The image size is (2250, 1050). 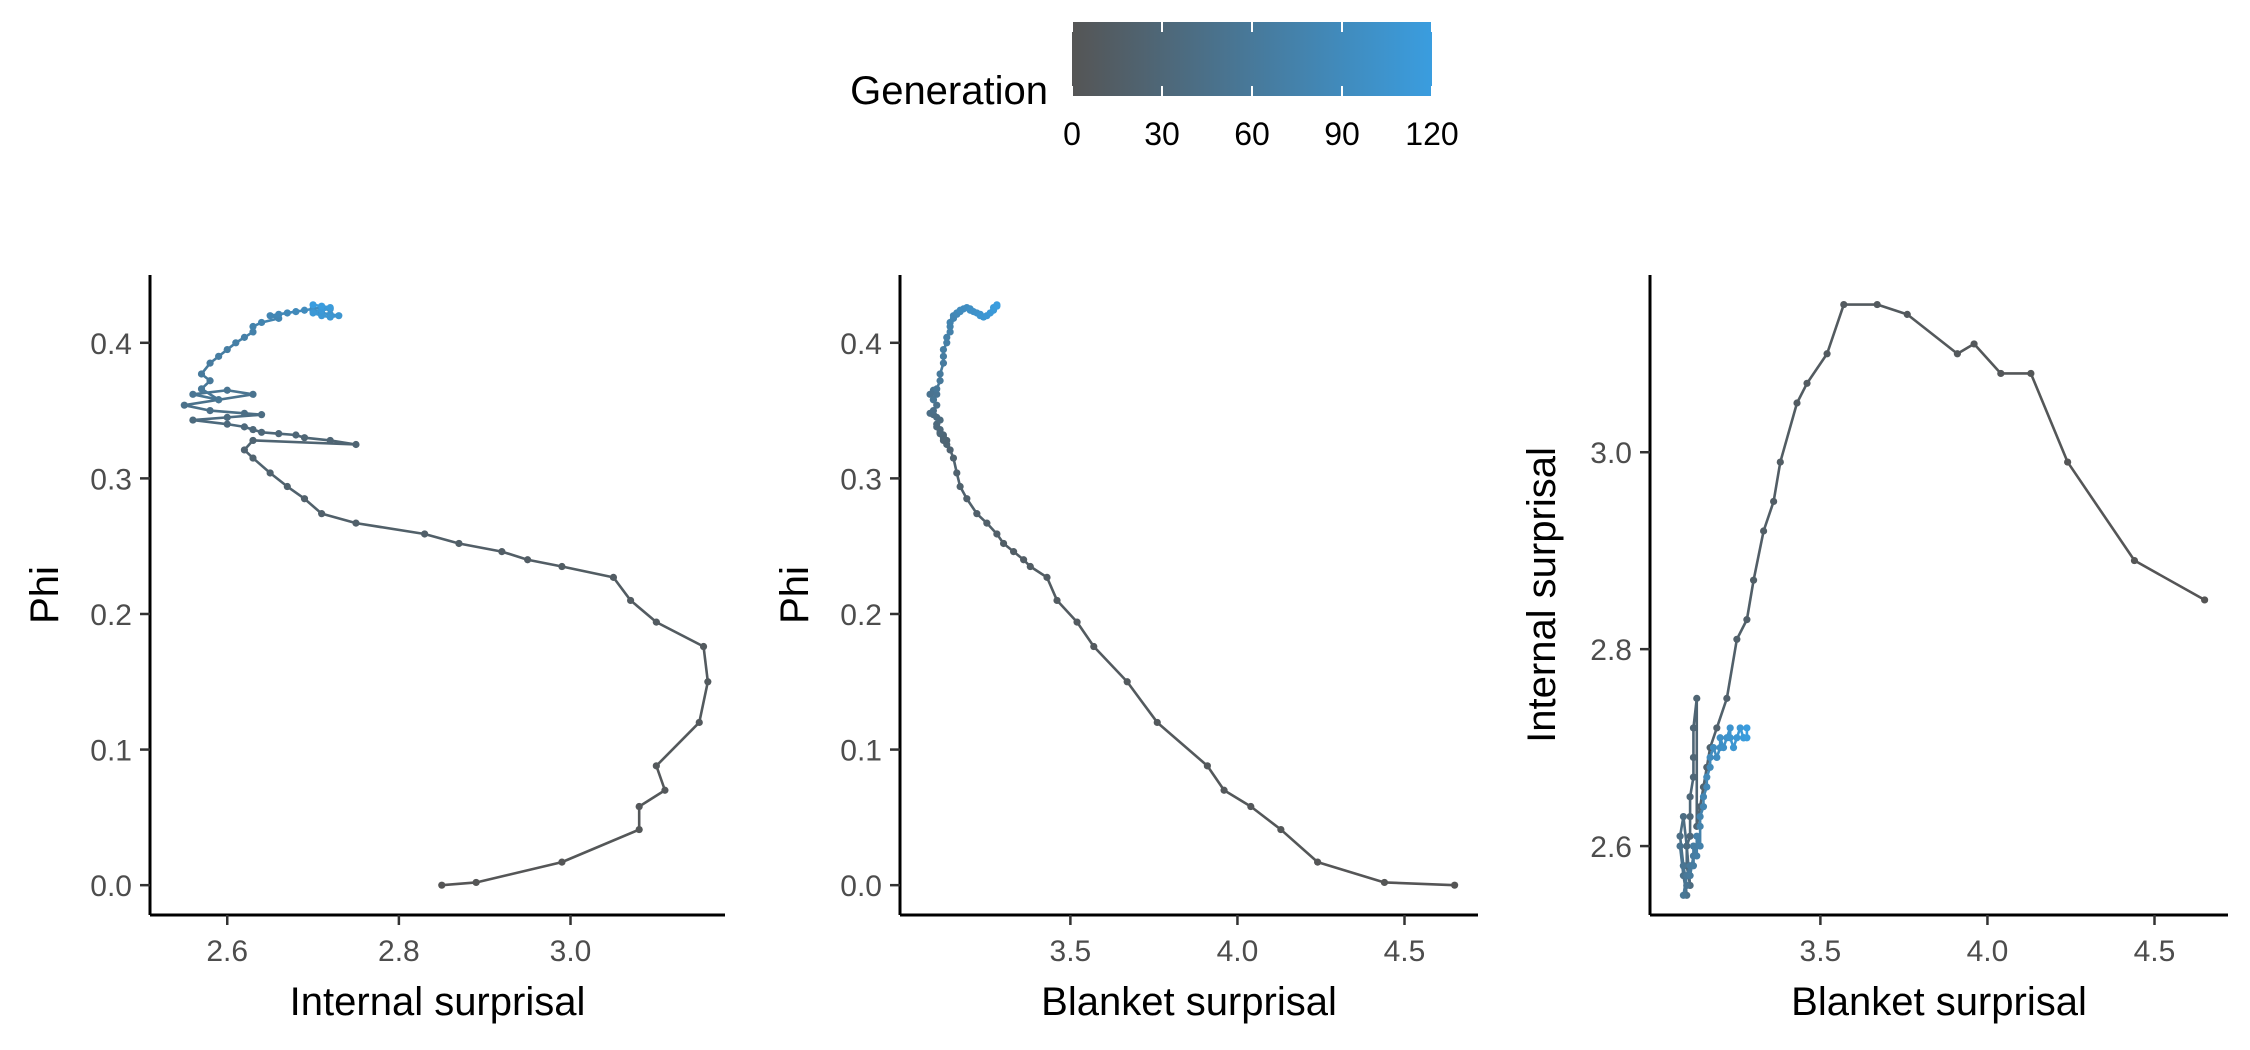 What do you see at coordinates (861, 479) in the screenshot?
I see `y-tick-label: 0.3` at bounding box center [861, 479].